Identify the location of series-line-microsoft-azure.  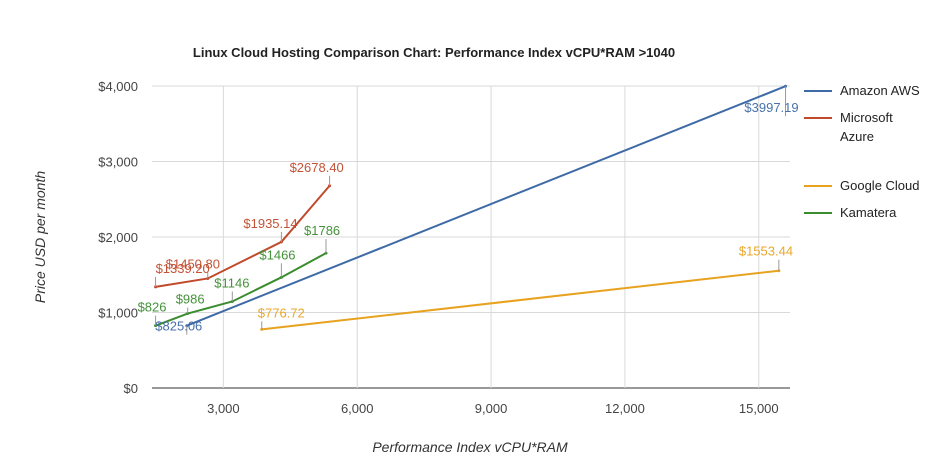
(243, 236).